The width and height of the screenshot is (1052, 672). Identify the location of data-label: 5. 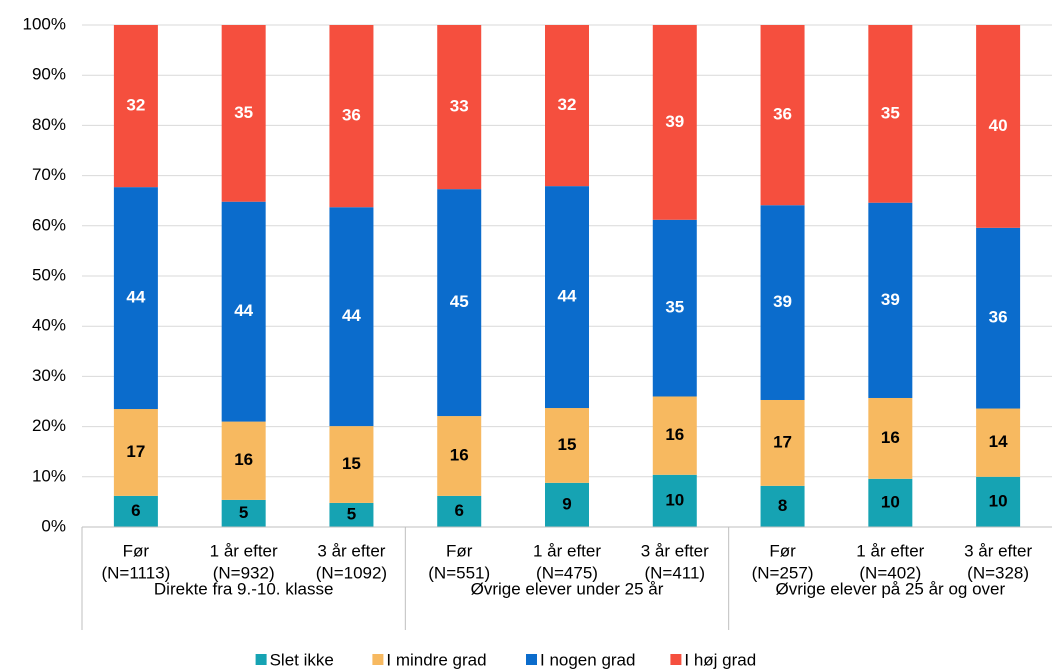
(351, 513).